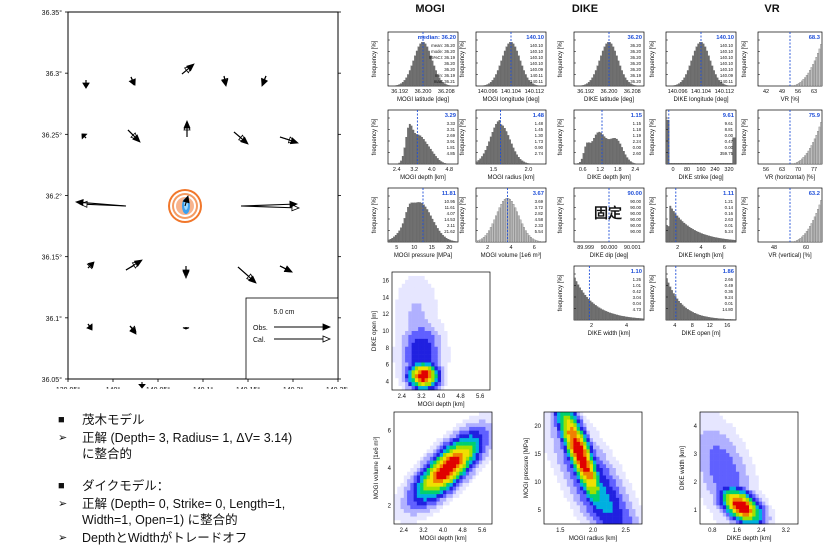 Image resolution: width=826 pixels, height=547 pixels. What do you see at coordinates (729, 201) in the screenshot?
I see `histogram-stat: 1.21` at bounding box center [729, 201].